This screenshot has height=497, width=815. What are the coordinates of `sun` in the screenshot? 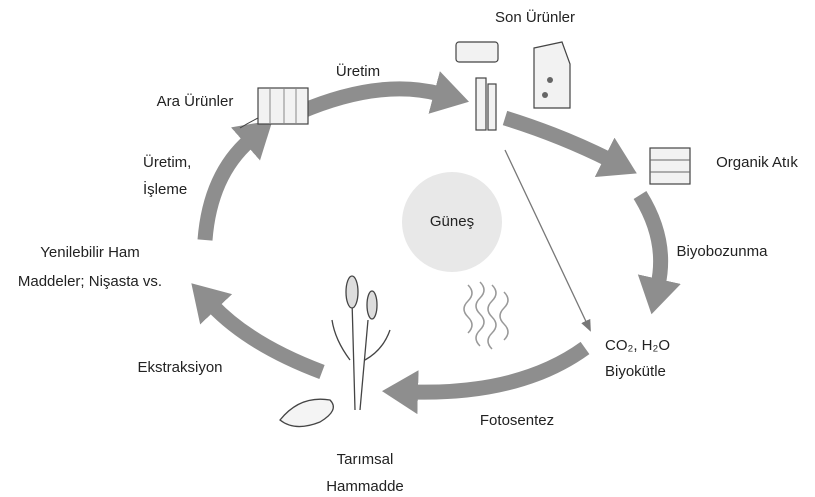 It's located at (452, 222).